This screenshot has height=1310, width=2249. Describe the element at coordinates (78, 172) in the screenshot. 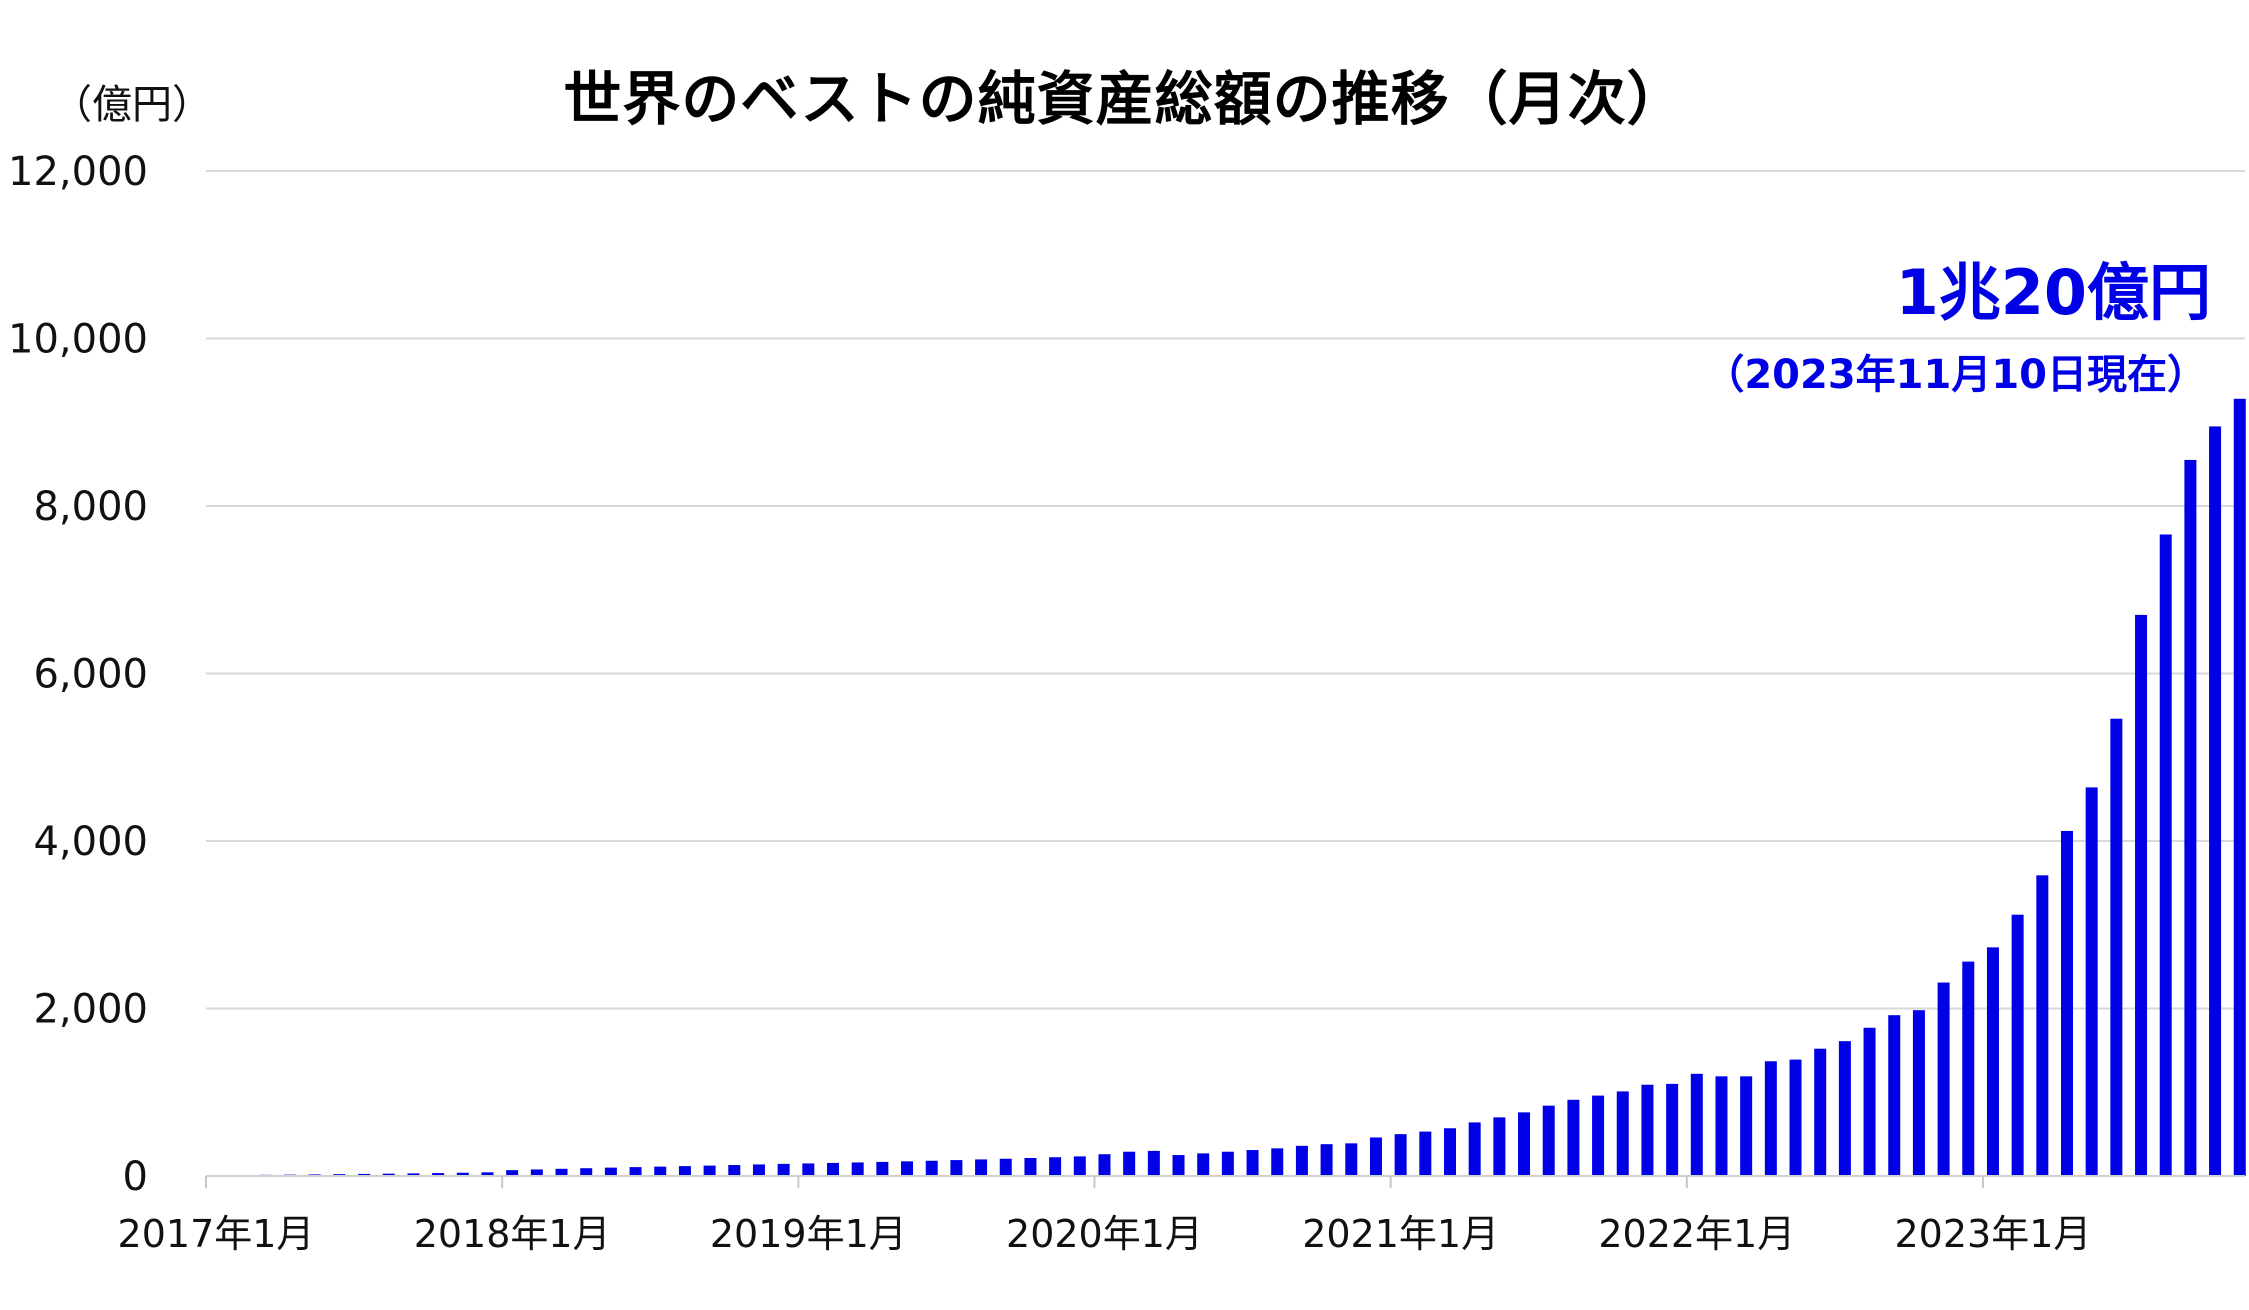

I see `y-tick-label: 12,000` at that location.